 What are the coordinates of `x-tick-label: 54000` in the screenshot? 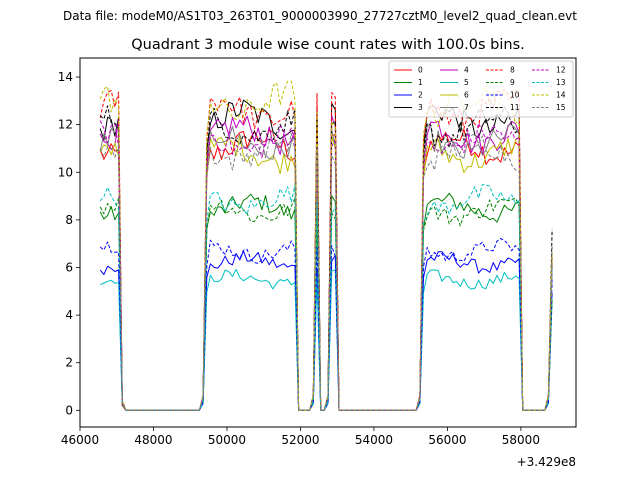 It's located at (374, 440).